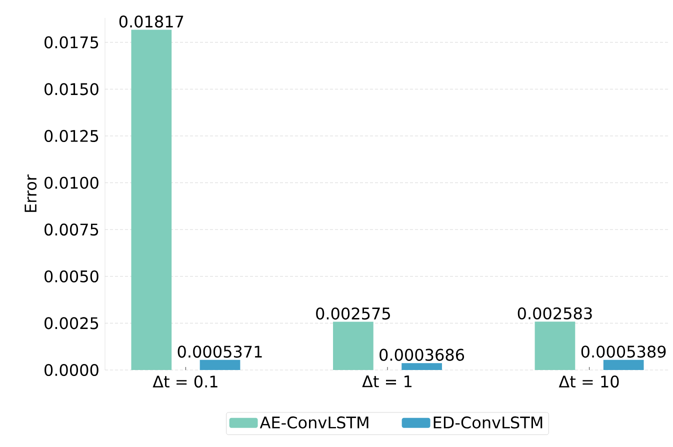  What do you see at coordinates (71, 136) in the screenshot?
I see `y-tick-label: 0.0125` at bounding box center [71, 136].